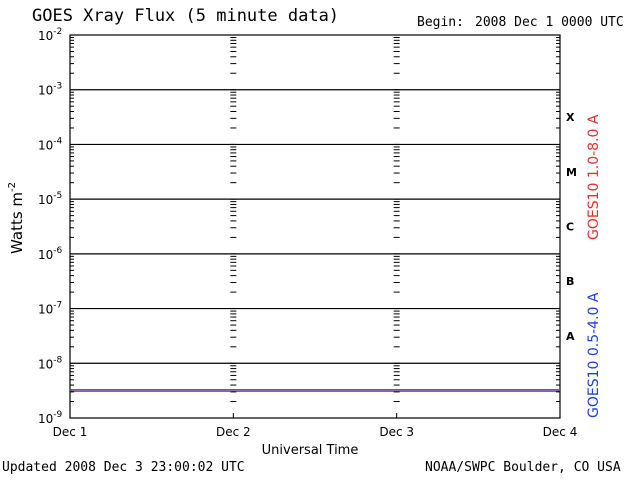  What do you see at coordinates (186, 16) in the screenshot?
I see `chart-title: GOES Xray Flux (5 minute data)` at bounding box center [186, 16].